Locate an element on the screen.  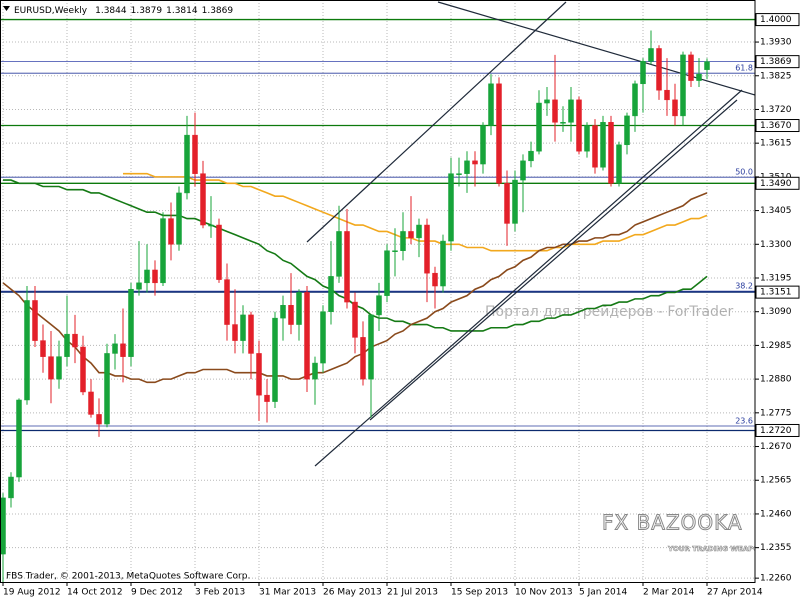
price-level-label: 1.3670 is located at coordinates (776, 126).